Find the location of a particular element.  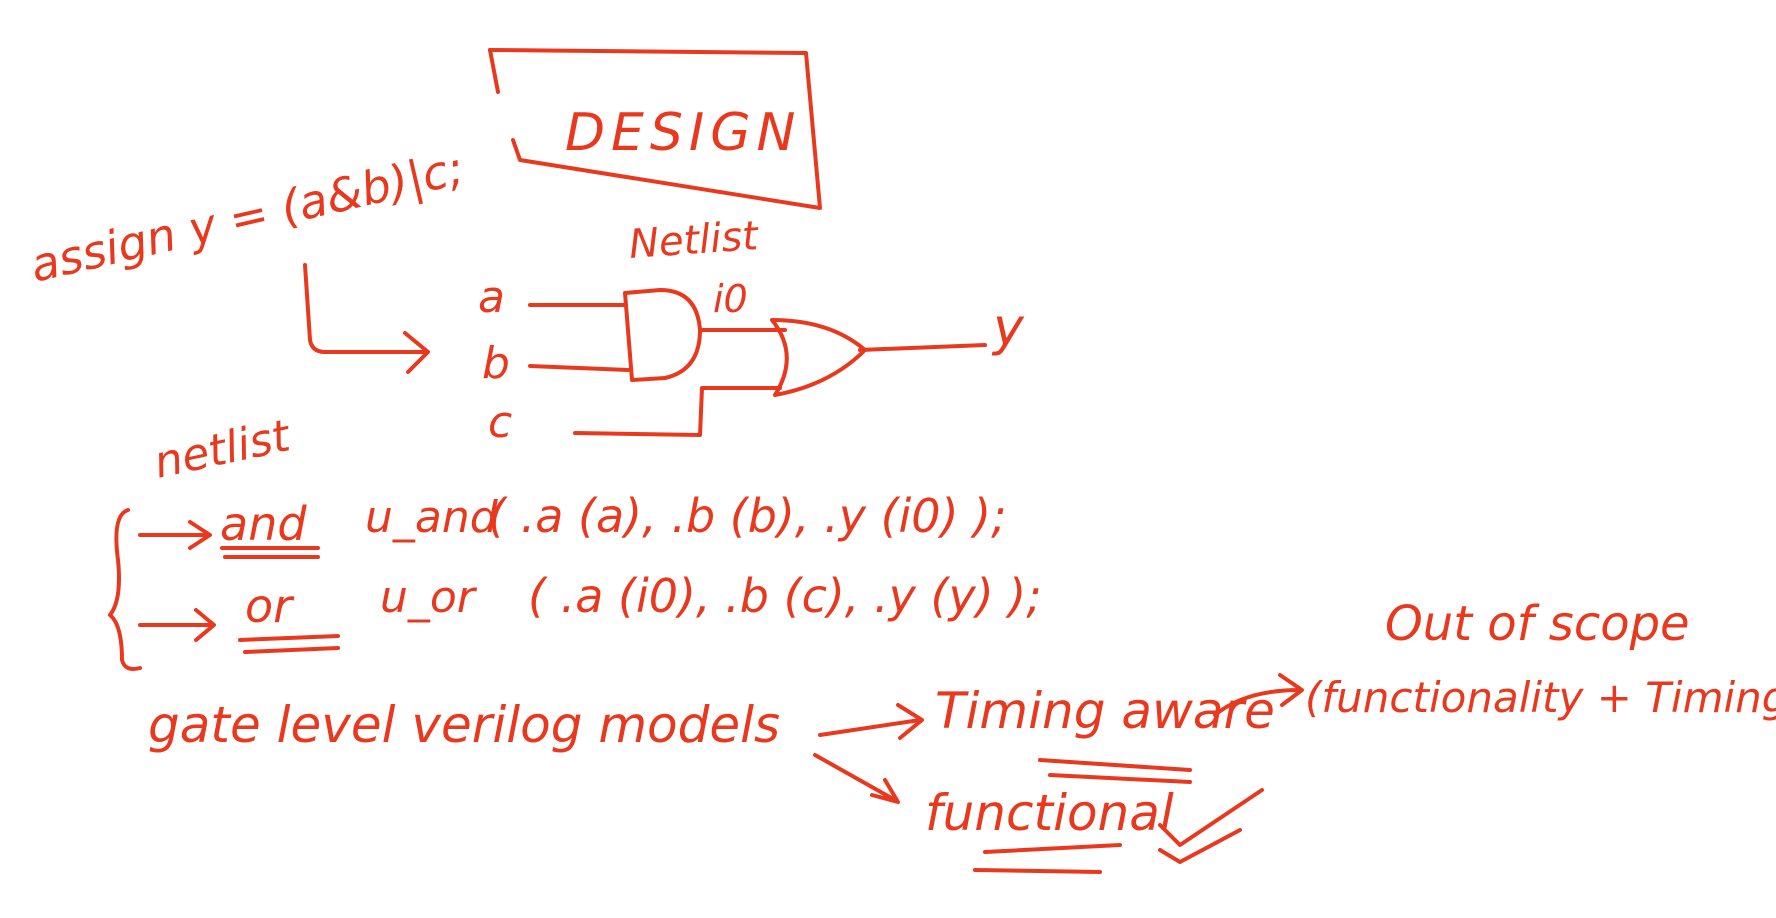

functional-text: functional is located at coordinates (1049, 813).